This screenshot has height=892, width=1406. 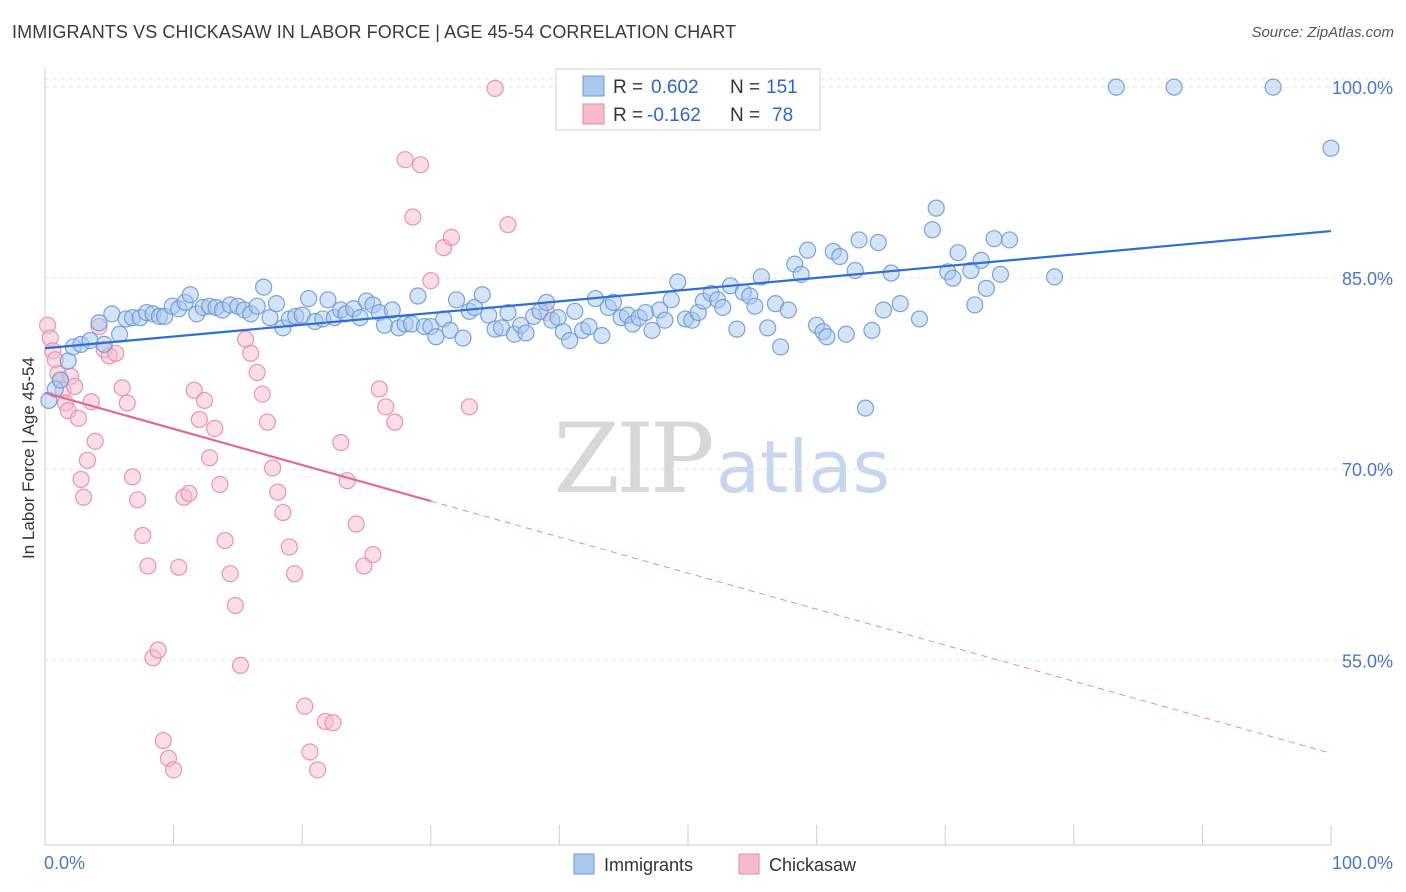 What do you see at coordinates (1362, 374) in the screenshot?
I see `y-tick-labels: 55.0% 70.0% 85.0% 100.0%` at bounding box center [1362, 374].